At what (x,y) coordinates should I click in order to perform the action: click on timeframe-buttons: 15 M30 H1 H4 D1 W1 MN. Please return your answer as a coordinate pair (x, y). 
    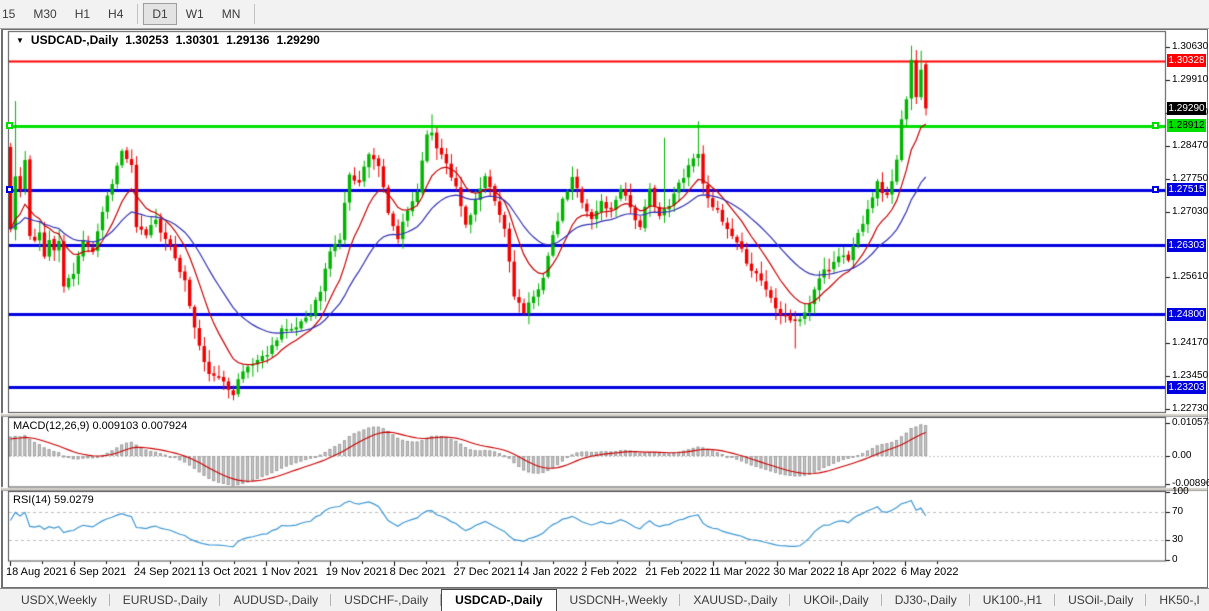
    Looking at the image, I should click on (130, 14).